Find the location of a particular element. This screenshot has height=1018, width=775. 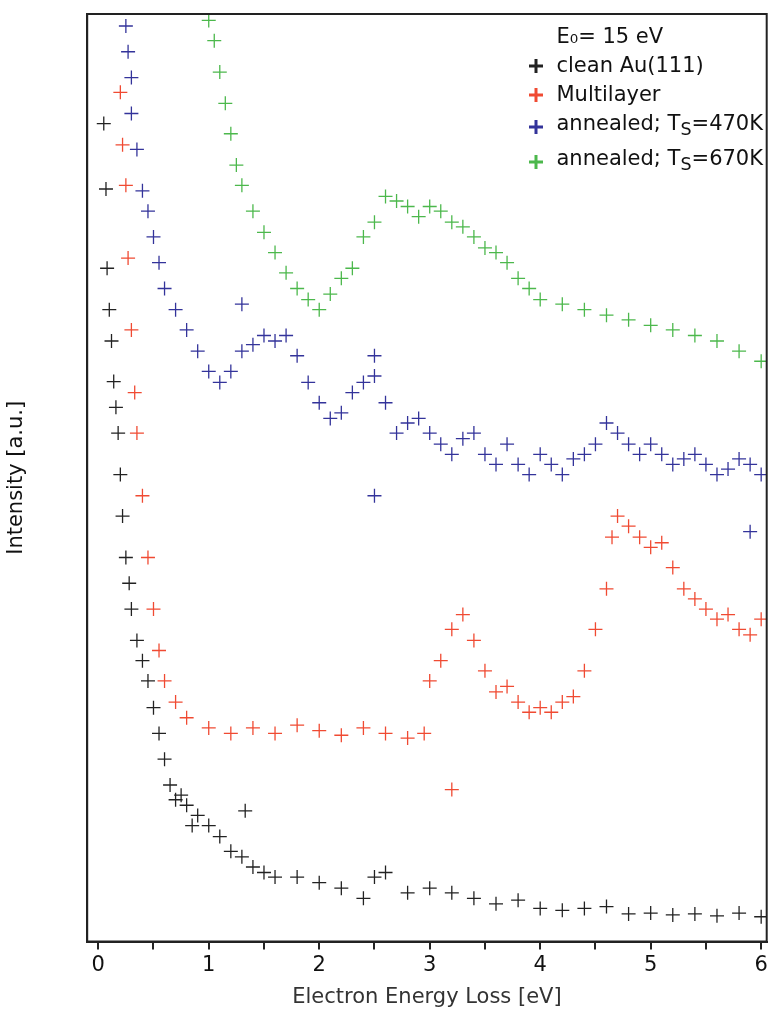

x-tick-label: 4 is located at coordinates (540, 963).